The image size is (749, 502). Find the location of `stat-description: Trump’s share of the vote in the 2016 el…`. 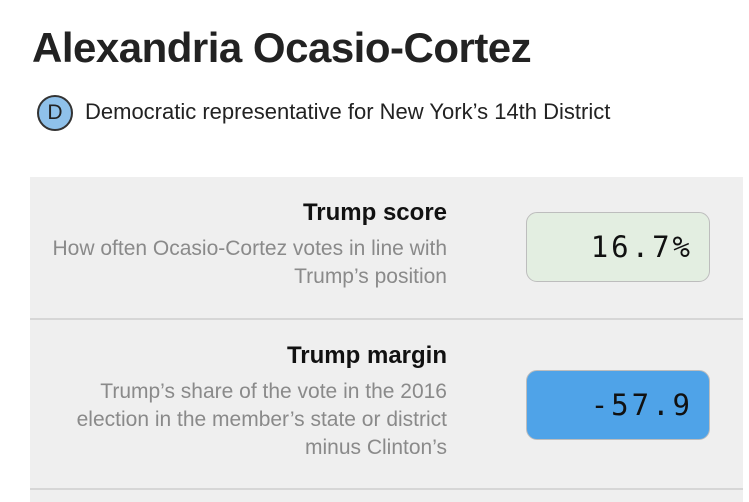

stat-description: Trump’s share of the vote in the 2016 el… is located at coordinates (261, 419).